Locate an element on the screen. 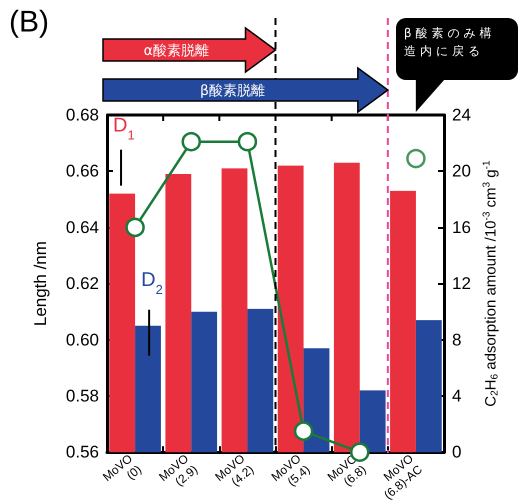  y-tick-label: 0.66 is located at coordinates (82, 171).